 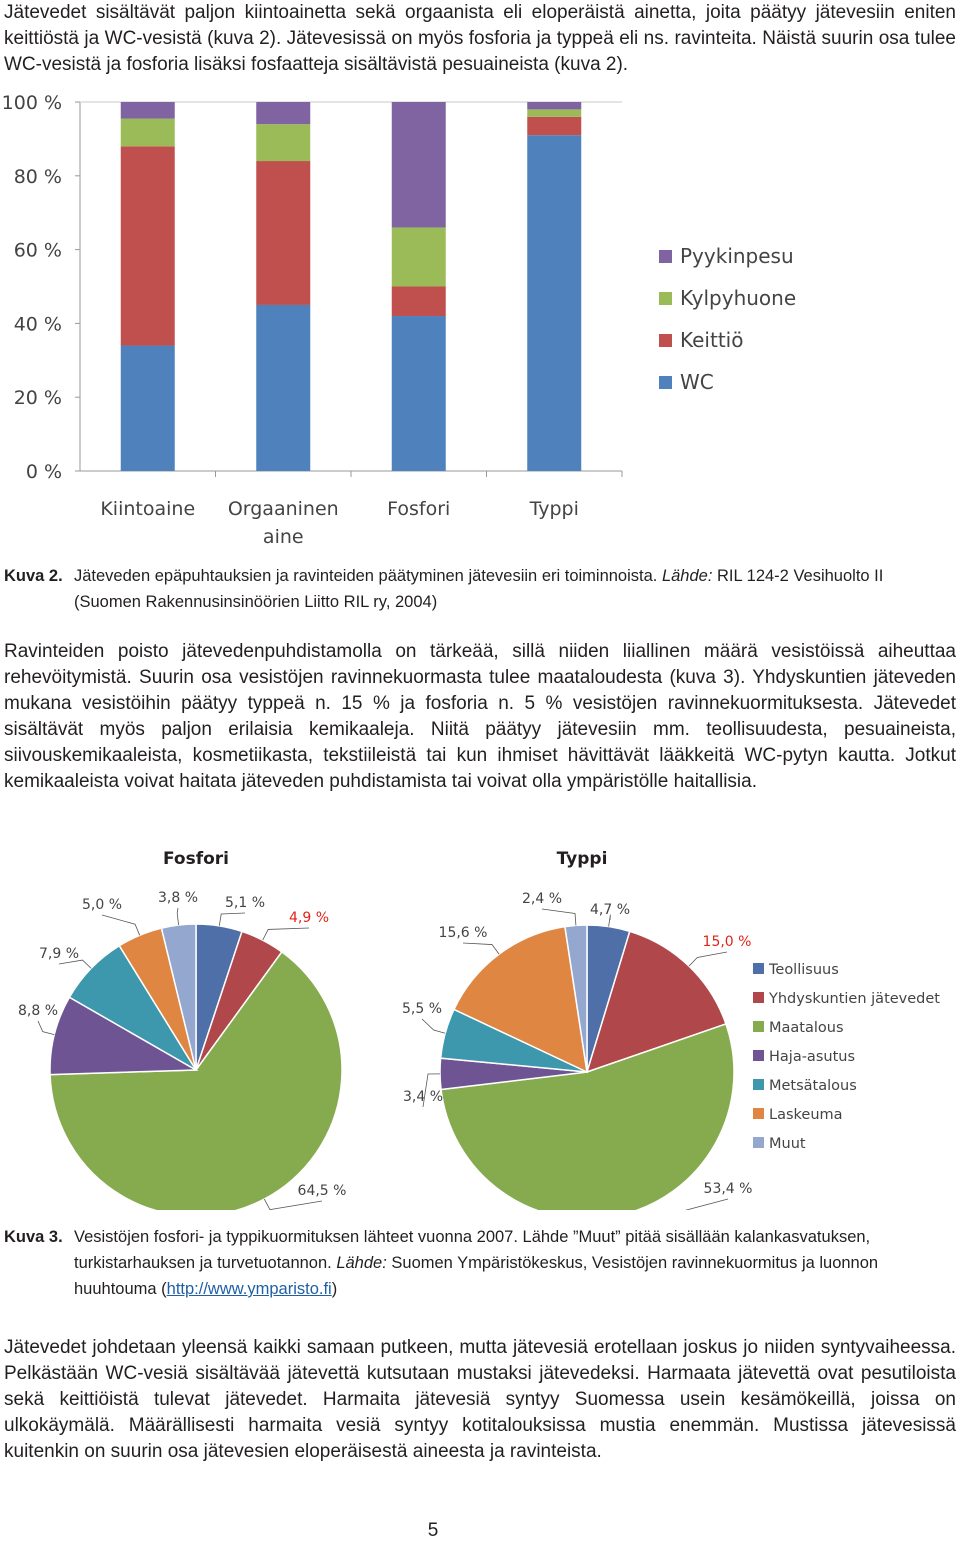 I want to click on legend-label: Haja-asutus, so click(x=812, y=1057).